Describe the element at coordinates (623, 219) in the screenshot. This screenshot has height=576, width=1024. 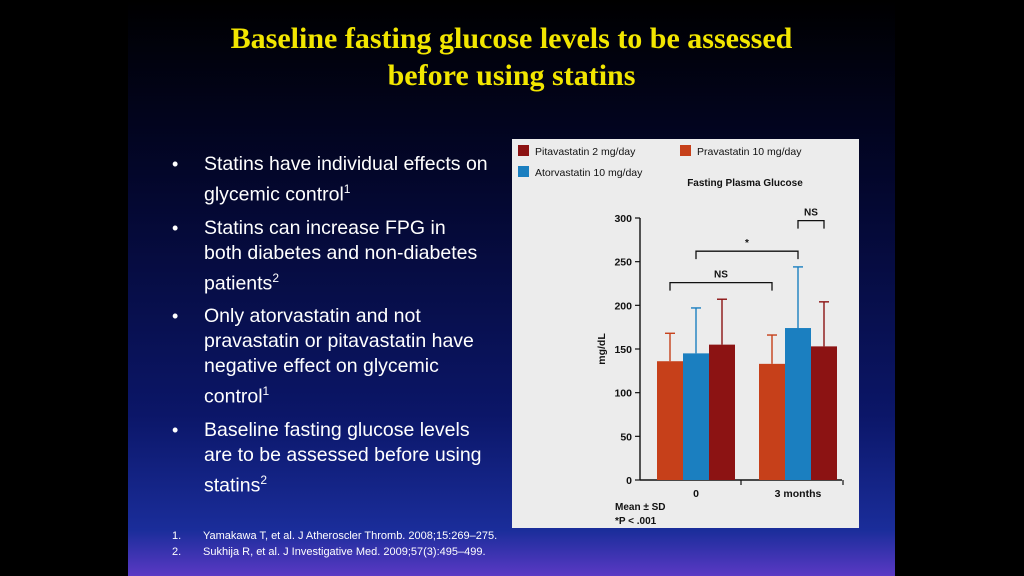
I see `y-tick-label: 300` at that location.